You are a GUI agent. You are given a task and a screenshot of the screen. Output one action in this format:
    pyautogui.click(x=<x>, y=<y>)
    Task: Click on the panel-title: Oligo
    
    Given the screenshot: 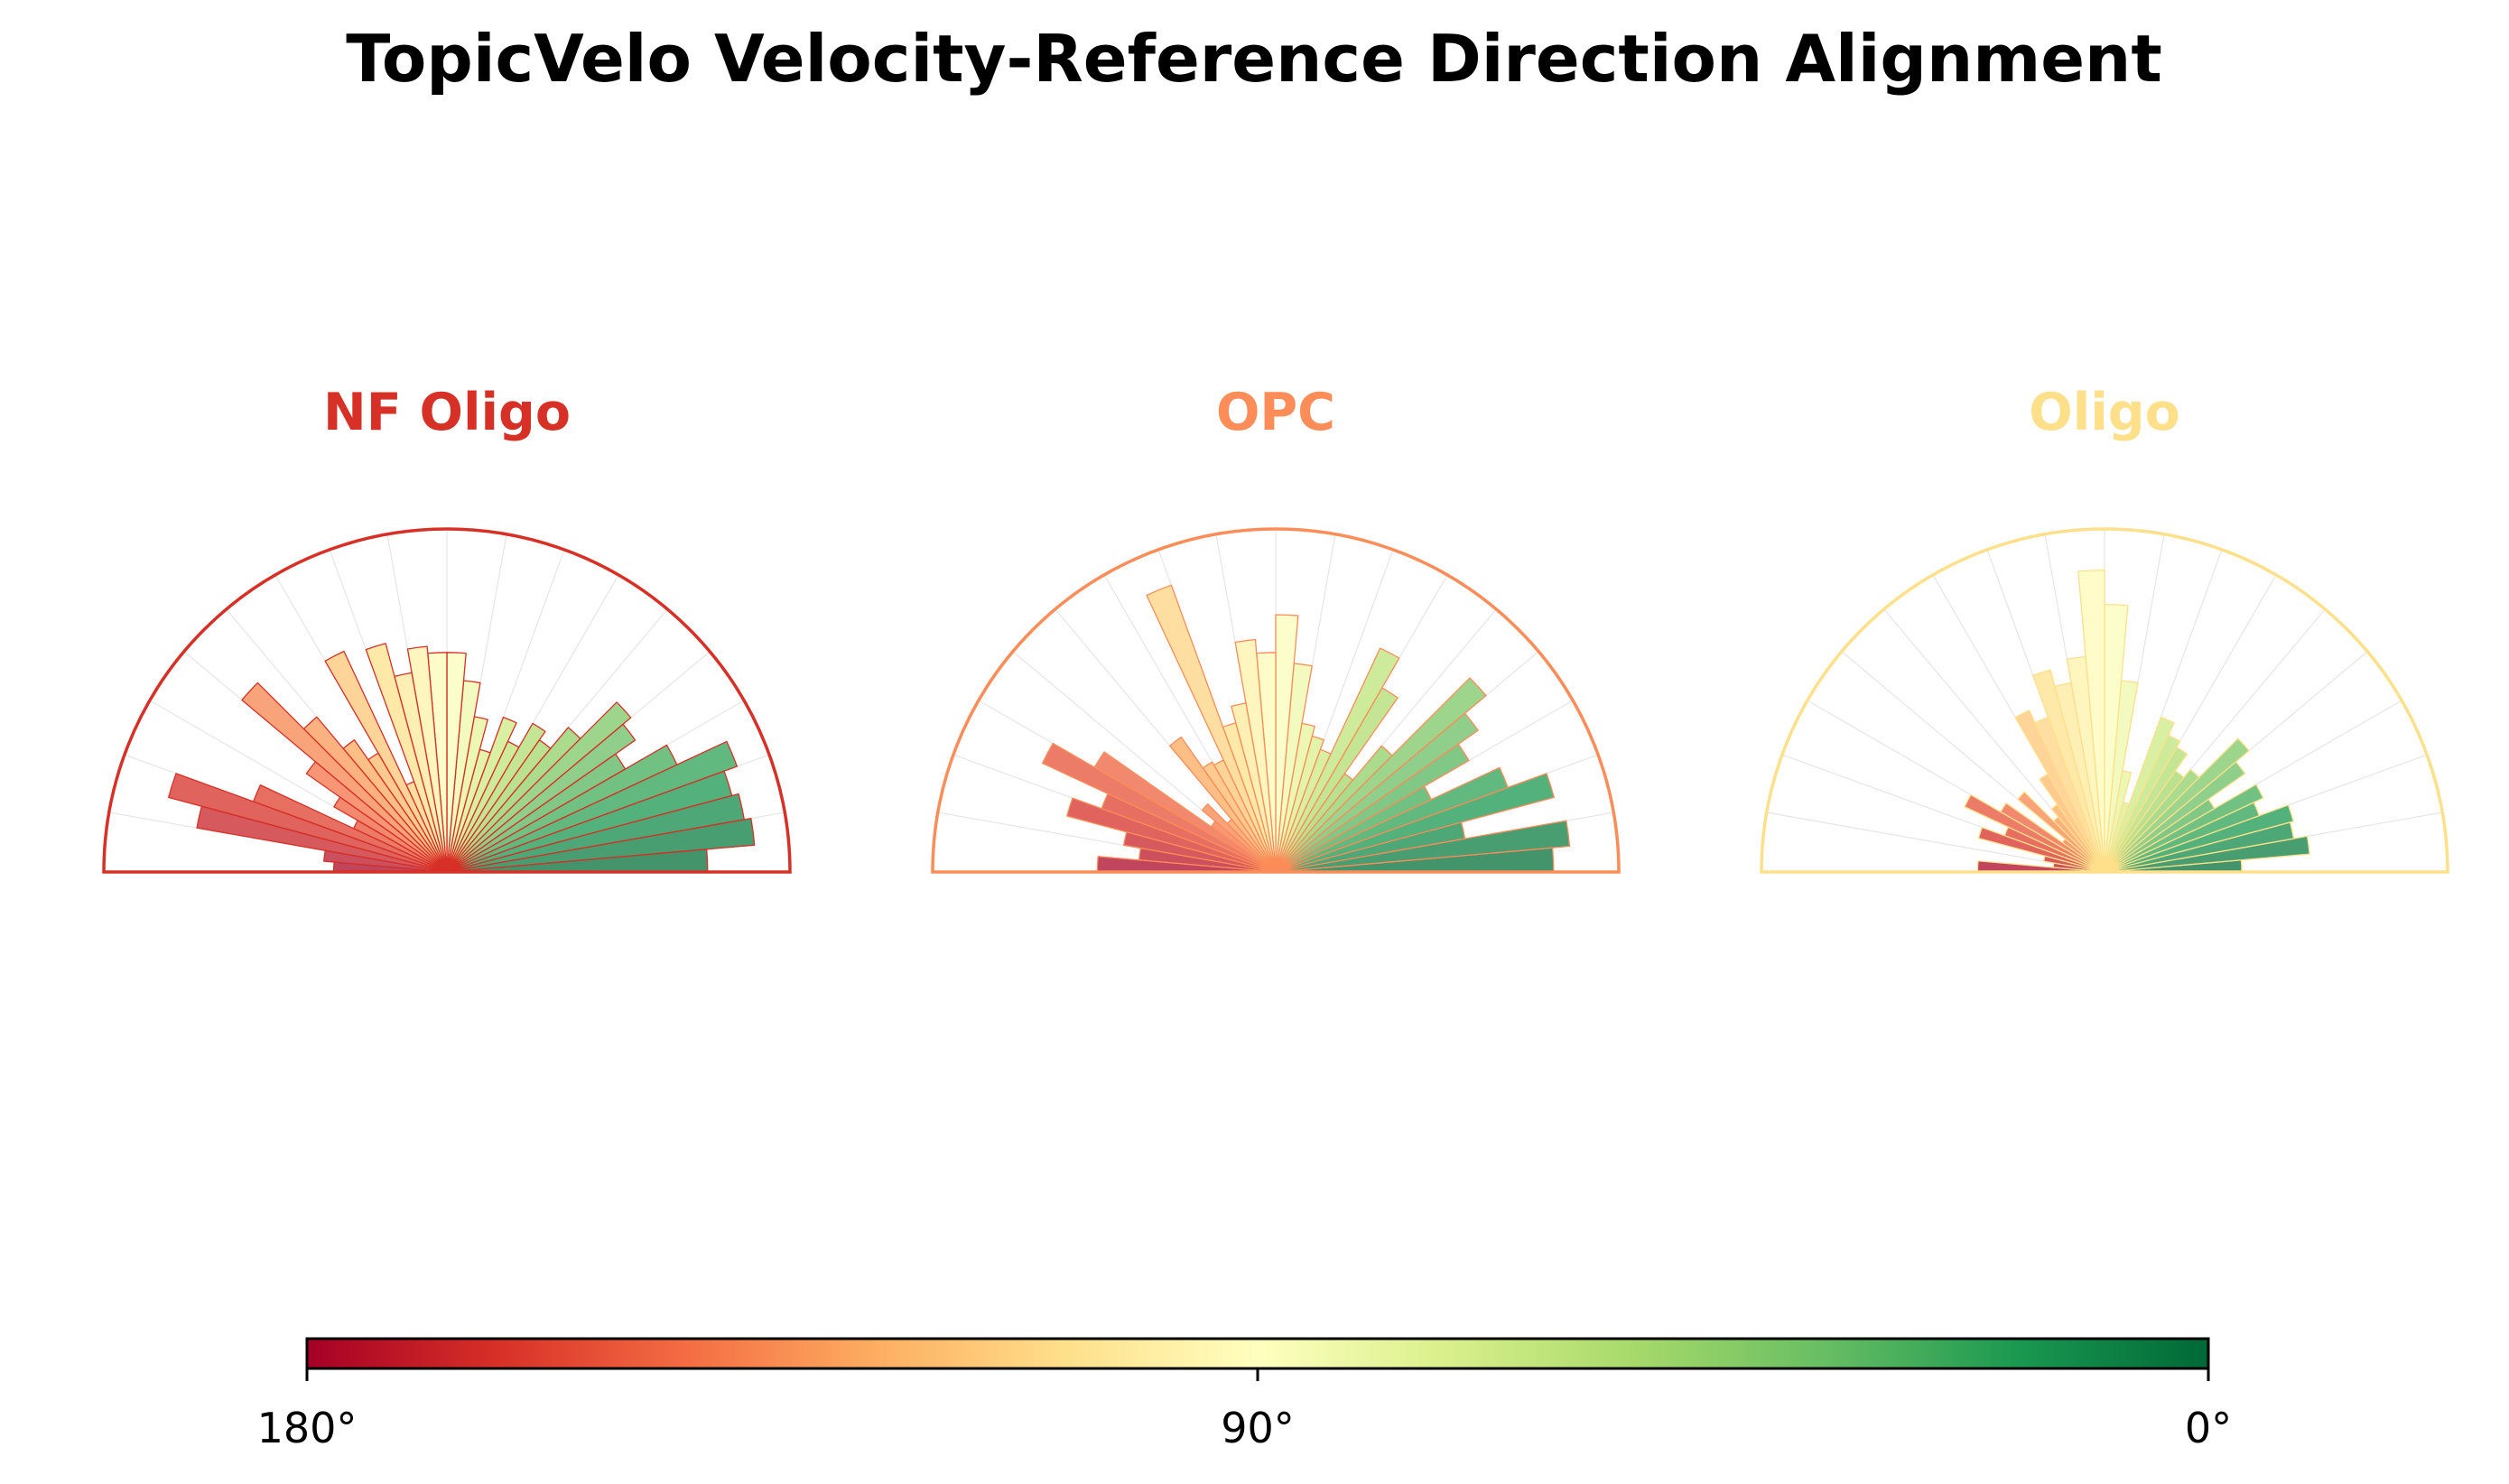 What is the action you would take?
    pyautogui.click(x=2104, y=413)
    